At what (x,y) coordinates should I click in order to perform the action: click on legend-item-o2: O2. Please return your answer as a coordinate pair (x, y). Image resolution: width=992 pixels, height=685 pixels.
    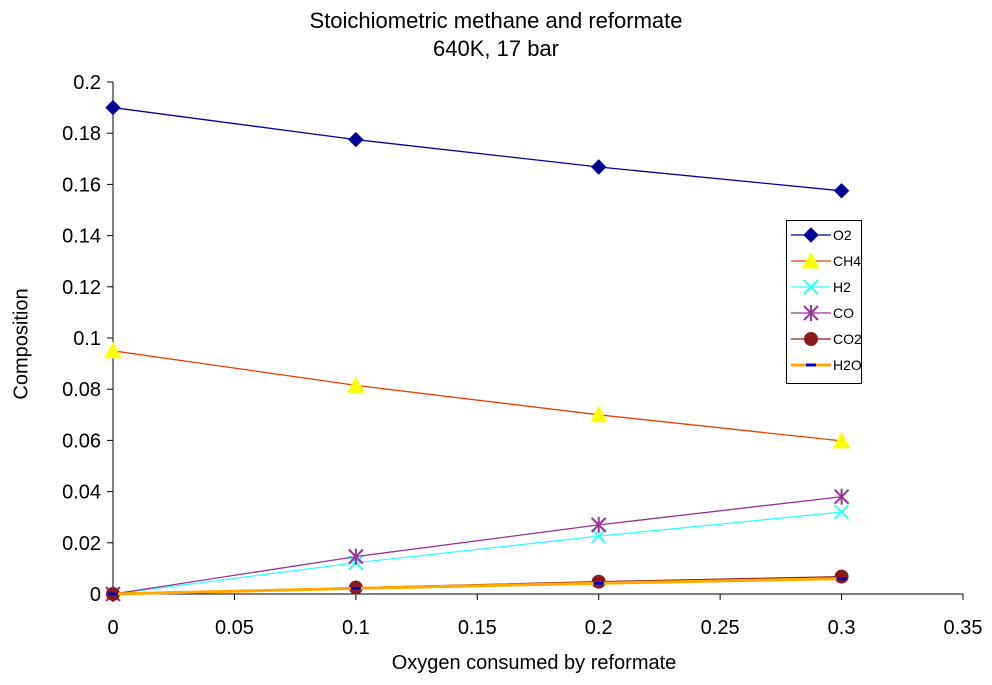
    Looking at the image, I should click on (825, 235).